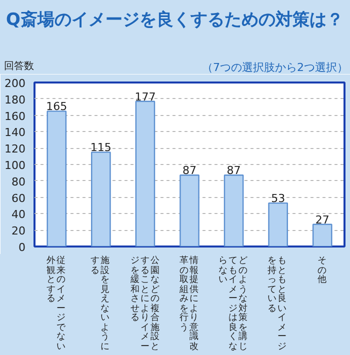 The height and width of the screenshot is (355, 350). Describe the element at coordinates (278, 199) in the screenshot. I see `data-label: 53` at that location.